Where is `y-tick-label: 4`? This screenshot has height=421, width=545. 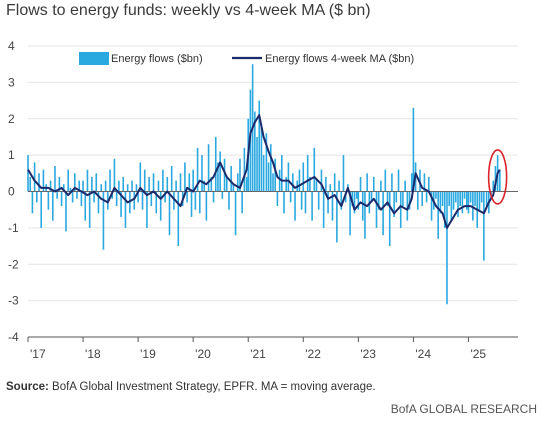 y-tick-label: 4 is located at coordinates (11, 46).